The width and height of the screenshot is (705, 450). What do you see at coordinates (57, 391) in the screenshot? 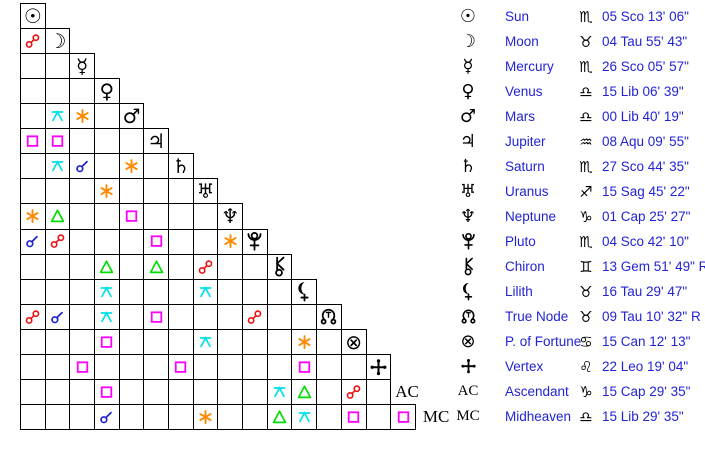
I see `aspect-cell-ascendant-x-moon` at bounding box center [57, 391].